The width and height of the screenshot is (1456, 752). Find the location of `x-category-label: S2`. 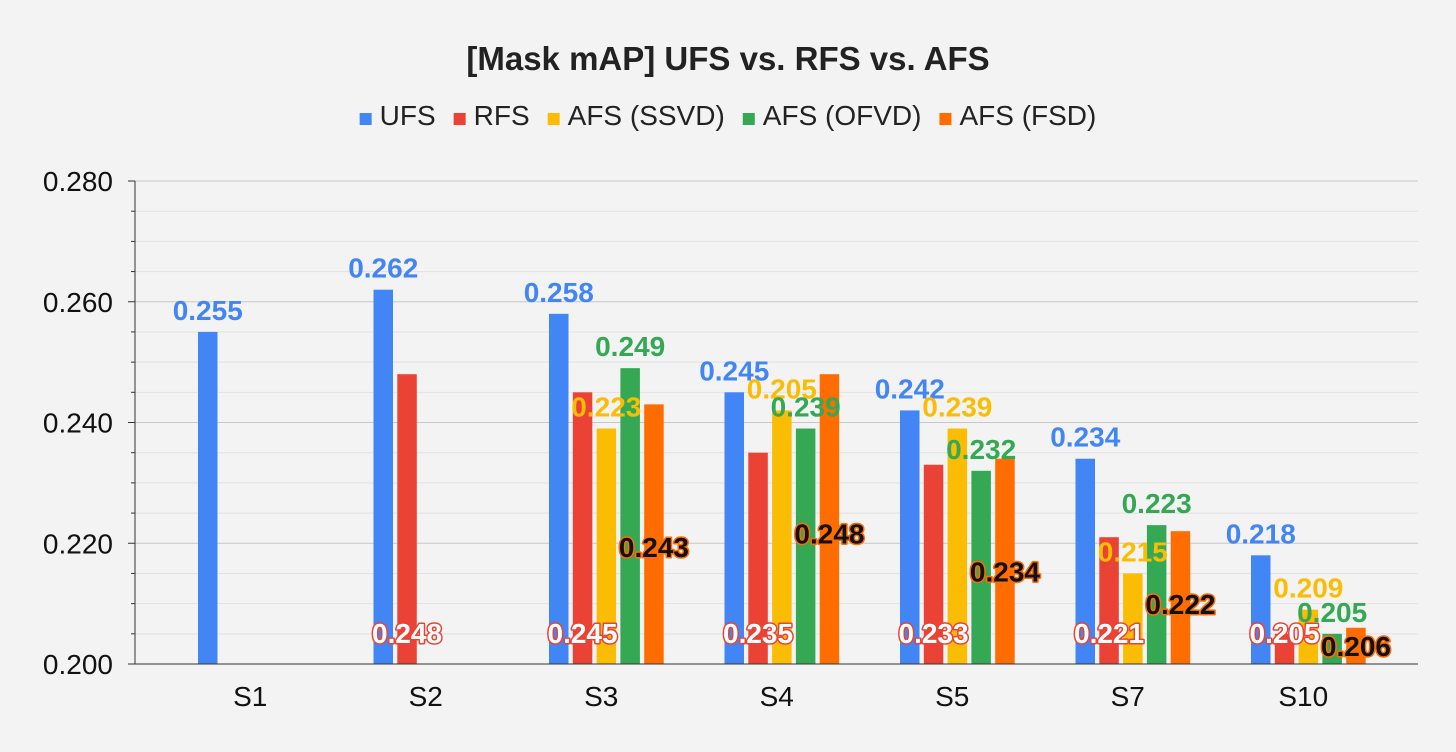

x-category-label: S2 is located at coordinates (426, 696).